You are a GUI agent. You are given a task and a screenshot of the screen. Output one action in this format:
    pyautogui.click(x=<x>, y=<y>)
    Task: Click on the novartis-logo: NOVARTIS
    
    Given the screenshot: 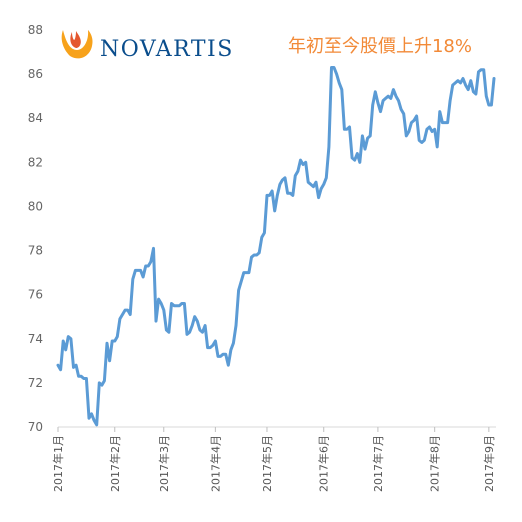 What is the action you would take?
    pyautogui.click(x=147, y=46)
    